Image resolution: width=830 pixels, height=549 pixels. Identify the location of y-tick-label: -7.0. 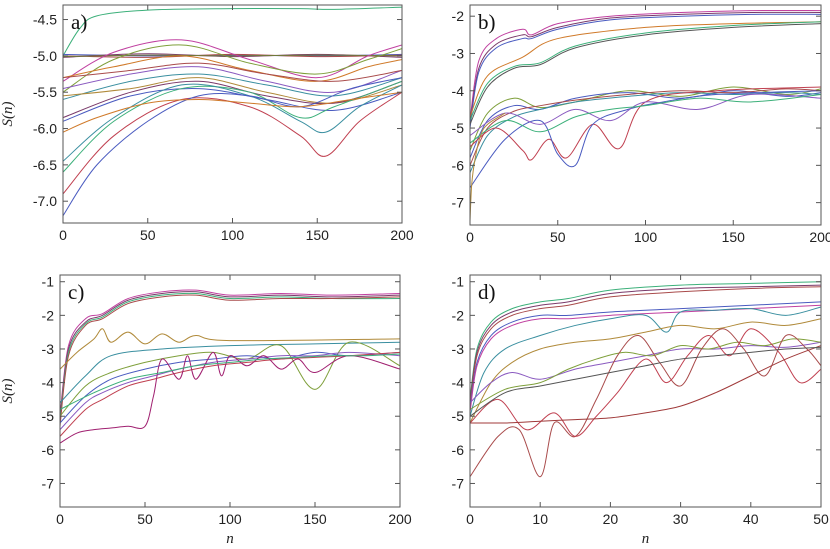
(45, 201).